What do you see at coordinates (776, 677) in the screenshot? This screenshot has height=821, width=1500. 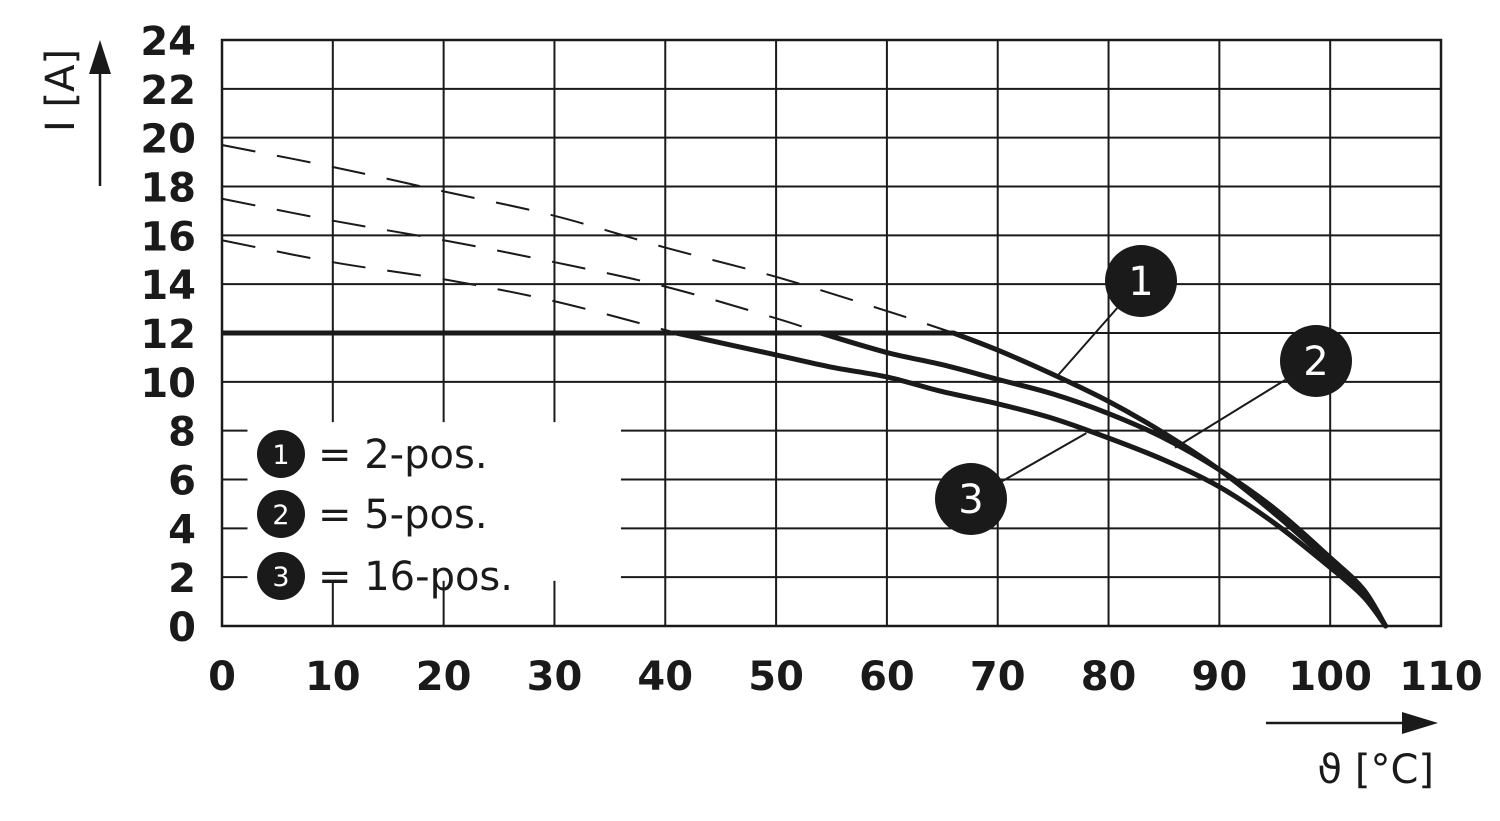 I see `x-tick-label: 50` at bounding box center [776, 677].